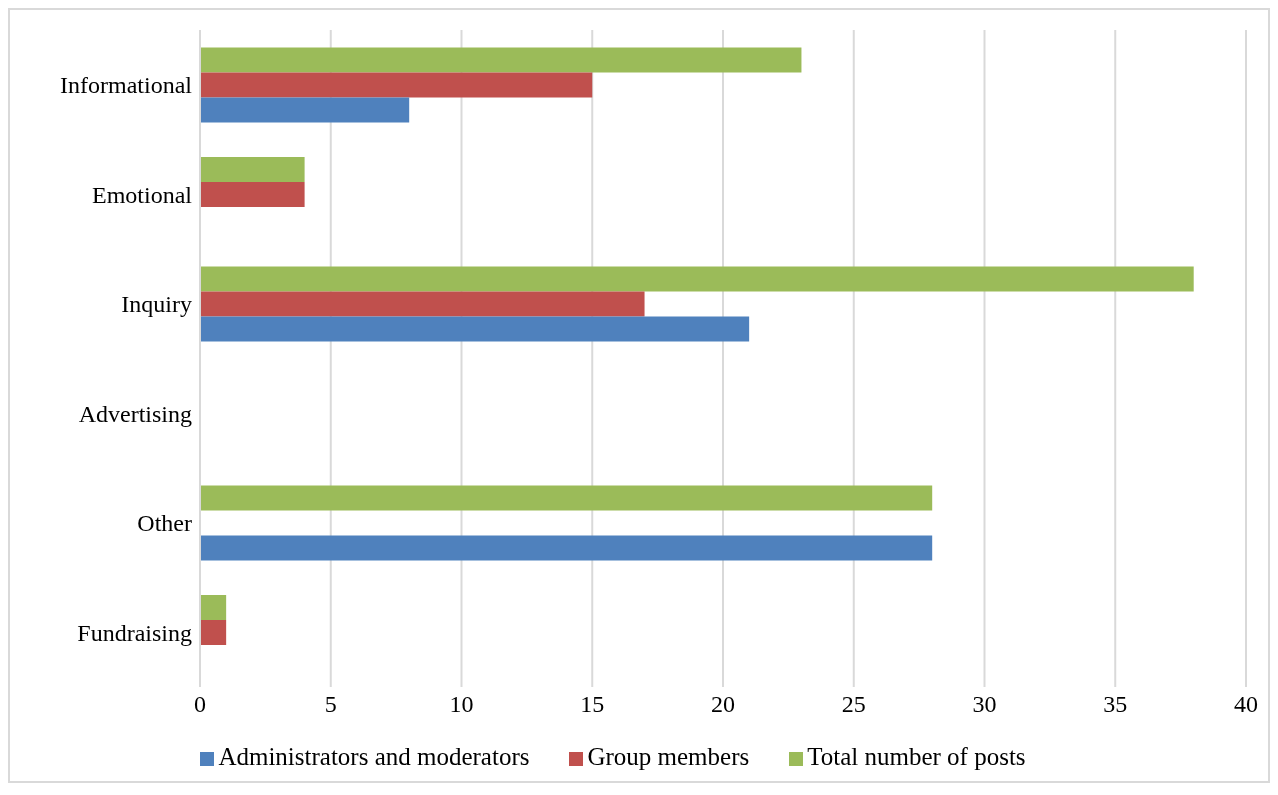  Describe the element at coordinates (164, 523) in the screenshot. I see `y-tick-label: Other` at that location.